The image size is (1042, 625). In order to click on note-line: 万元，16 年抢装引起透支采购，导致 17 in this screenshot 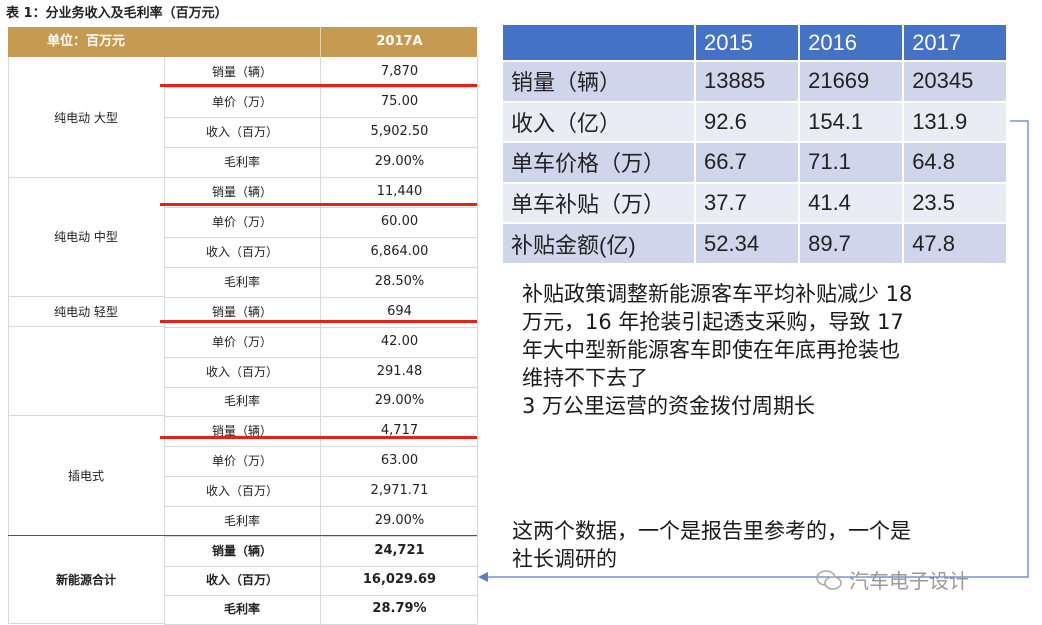, I will do `click(713, 322)`.